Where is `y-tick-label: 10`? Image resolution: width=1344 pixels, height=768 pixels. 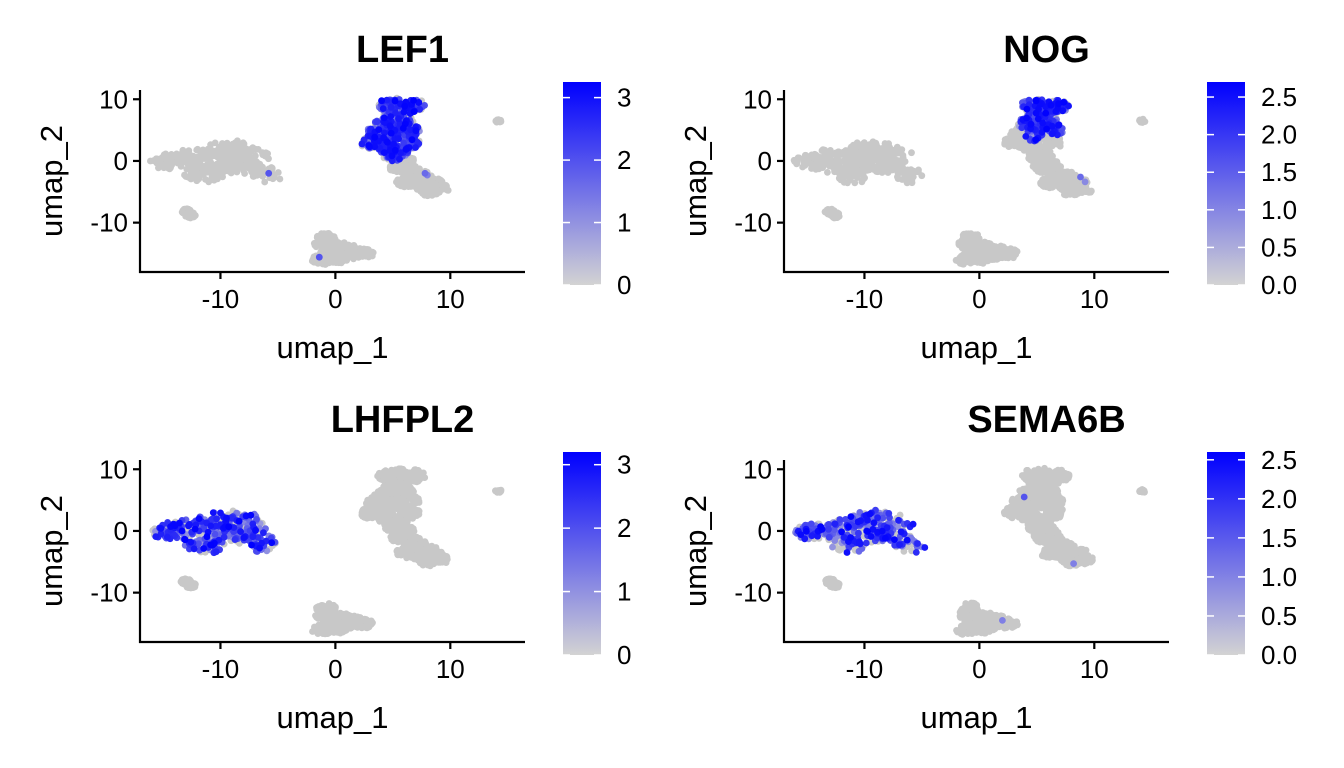 y-tick-label: 10 is located at coordinates (757, 99).